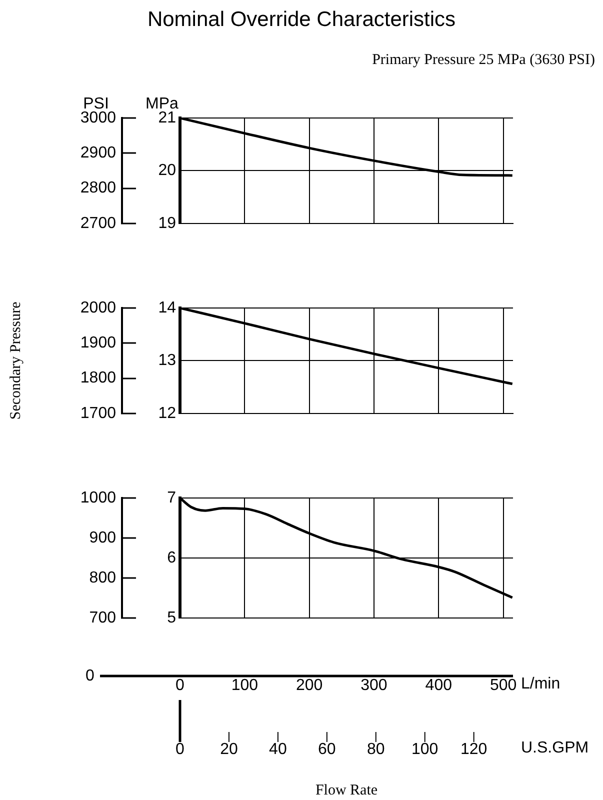 This screenshot has width=603, height=800. Describe the element at coordinates (171, 557) in the screenshot. I see `y-tick-label: 6` at that location.